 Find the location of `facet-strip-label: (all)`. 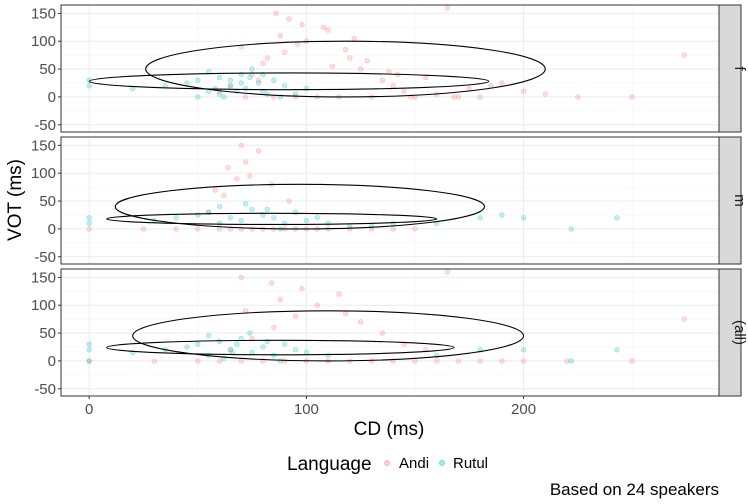

facet-strip-label: (all) is located at coordinates (739, 332).